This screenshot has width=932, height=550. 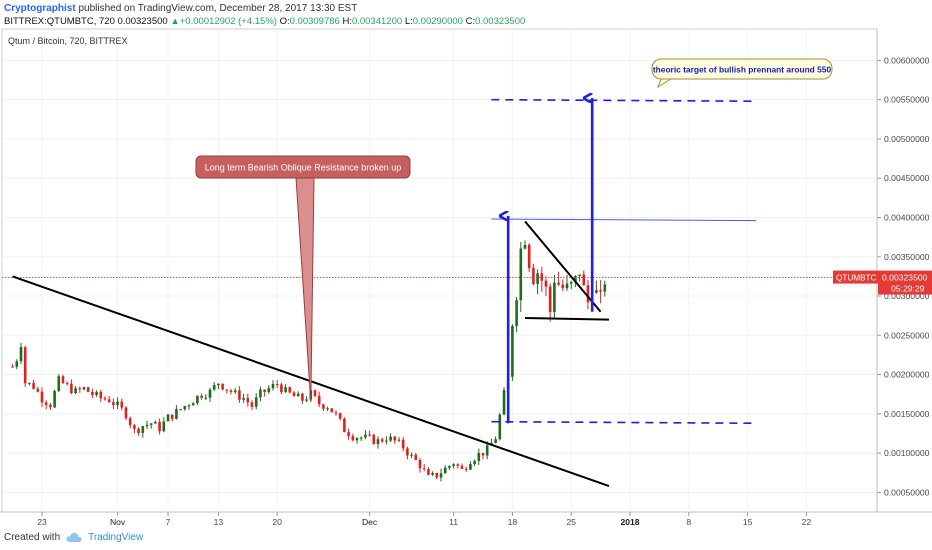 I want to click on x-tick-label: 7, so click(x=168, y=522).